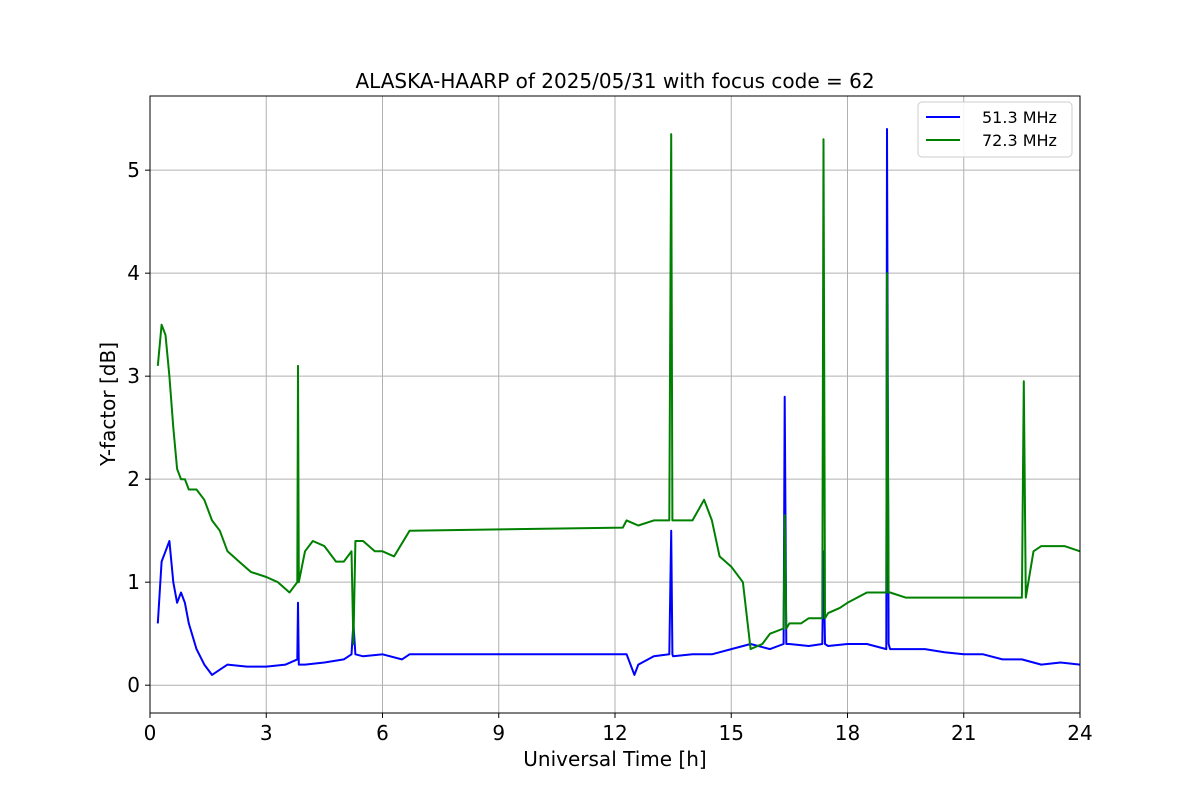  I want to click on y-axis-label: Y-factor [dB], so click(108, 404).